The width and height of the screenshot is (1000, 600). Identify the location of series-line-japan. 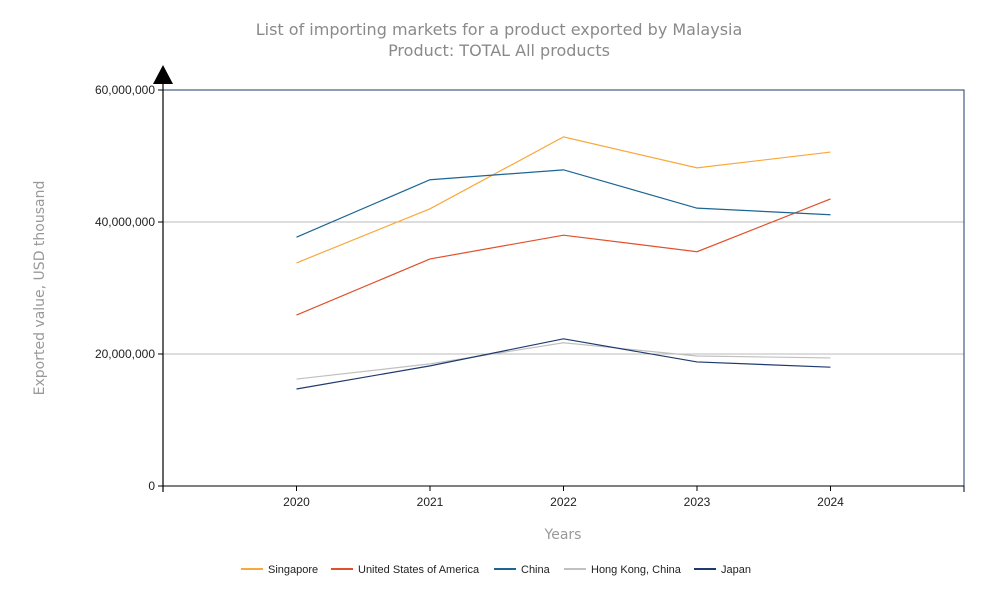
(563, 364).